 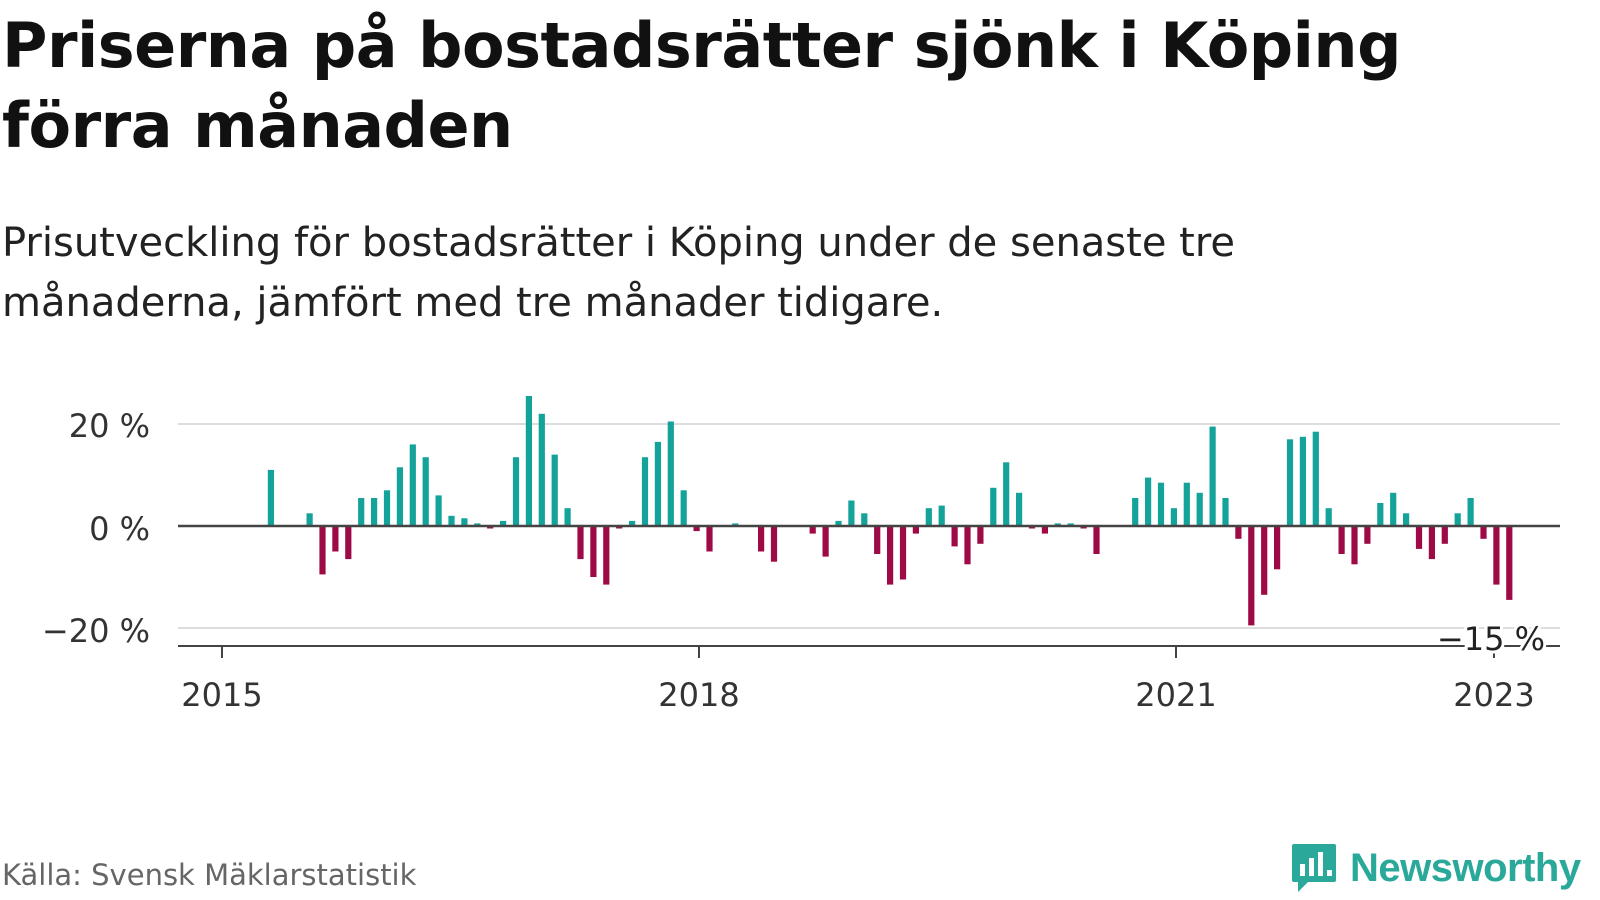 I want to click on x-tick-label: 2021, so click(x=1175, y=695).